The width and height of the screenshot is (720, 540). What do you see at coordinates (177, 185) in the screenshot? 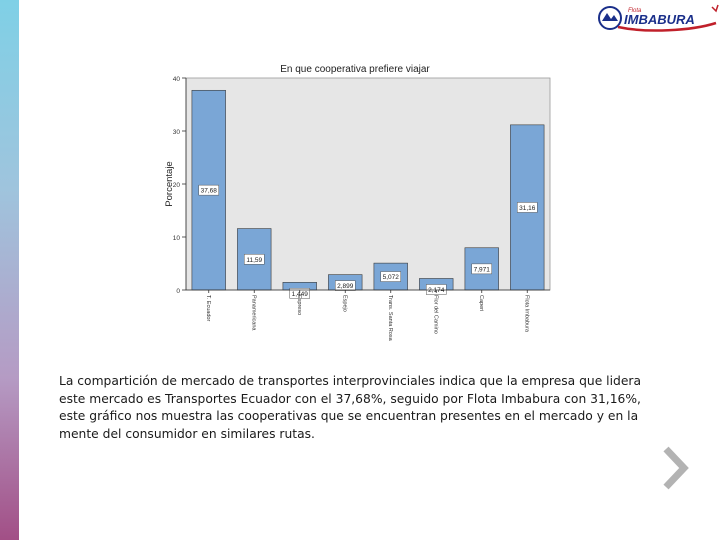
I see `y-tick-label: 20` at bounding box center [177, 185].